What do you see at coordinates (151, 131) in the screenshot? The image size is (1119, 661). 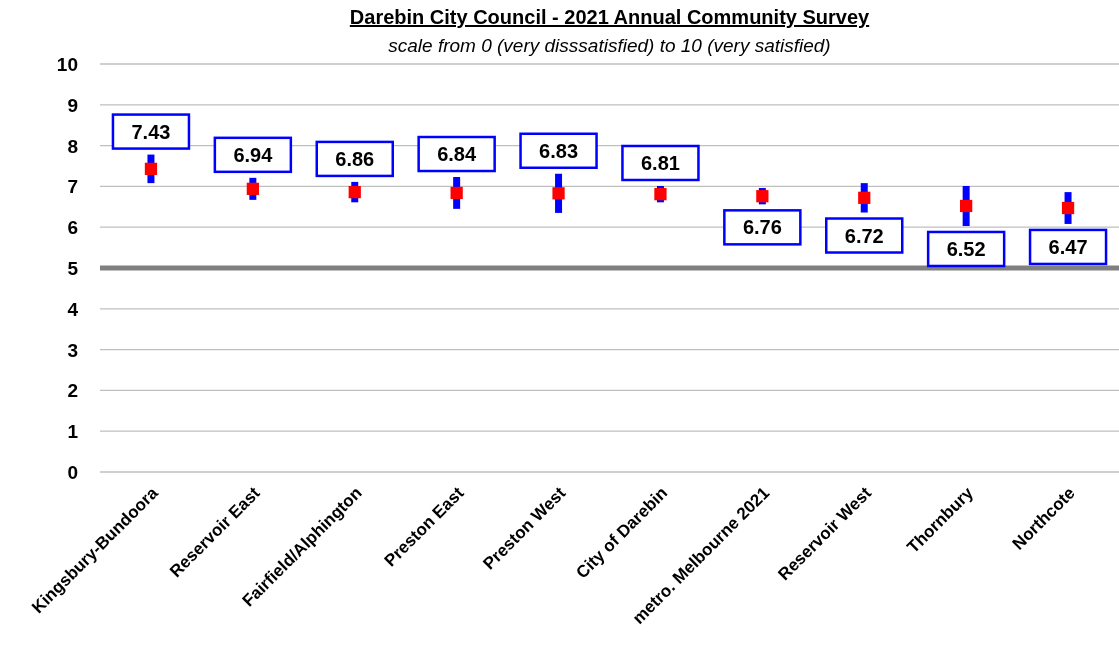 I see `data-label: 7.43` at bounding box center [151, 131].